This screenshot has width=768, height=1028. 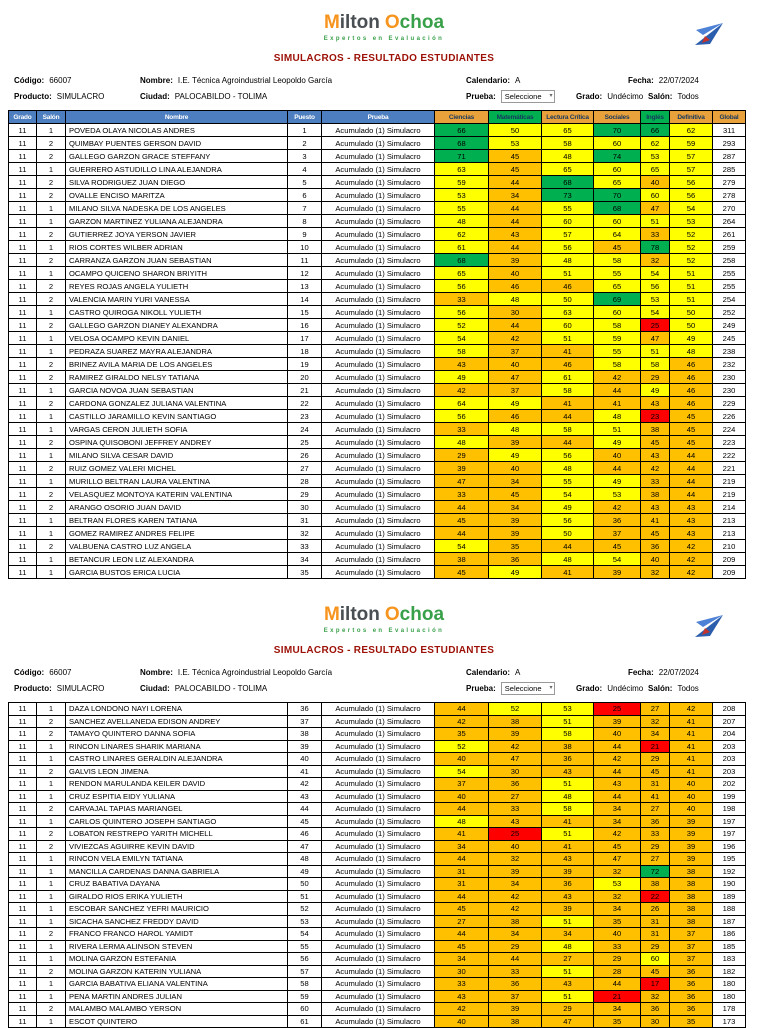 I want to click on column-header-matematicas: Matemáticas, so click(x=515, y=117).